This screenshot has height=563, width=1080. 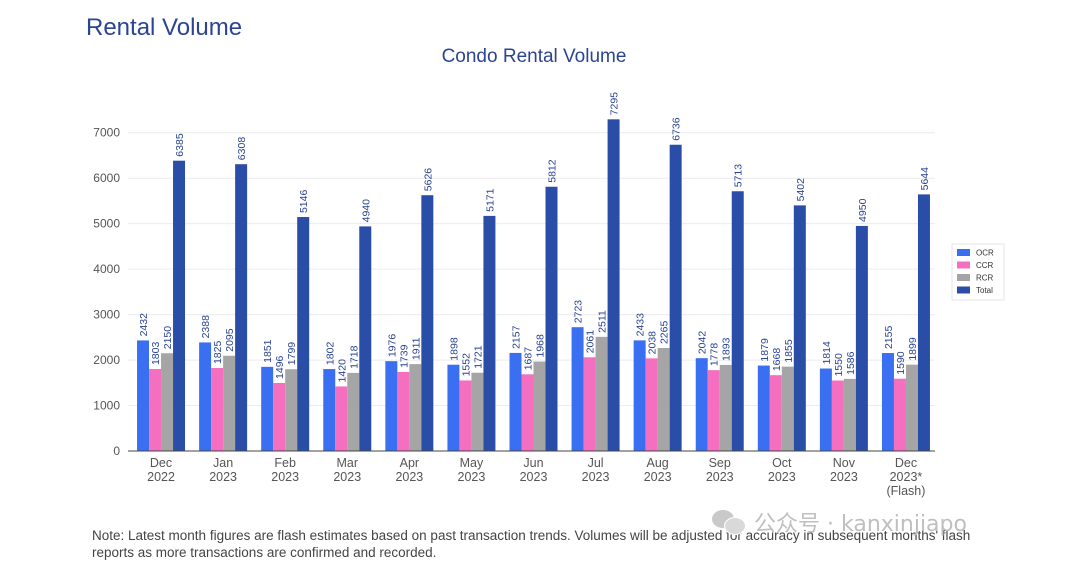 I want to click on data-label: 2095, so click(x=230, y=340).